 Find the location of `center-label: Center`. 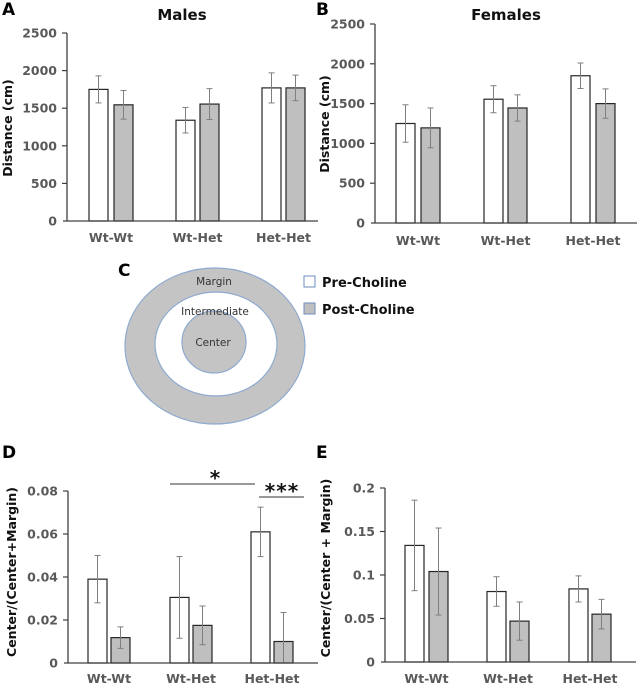

center-label: Center is located at coordinates (213, 343).